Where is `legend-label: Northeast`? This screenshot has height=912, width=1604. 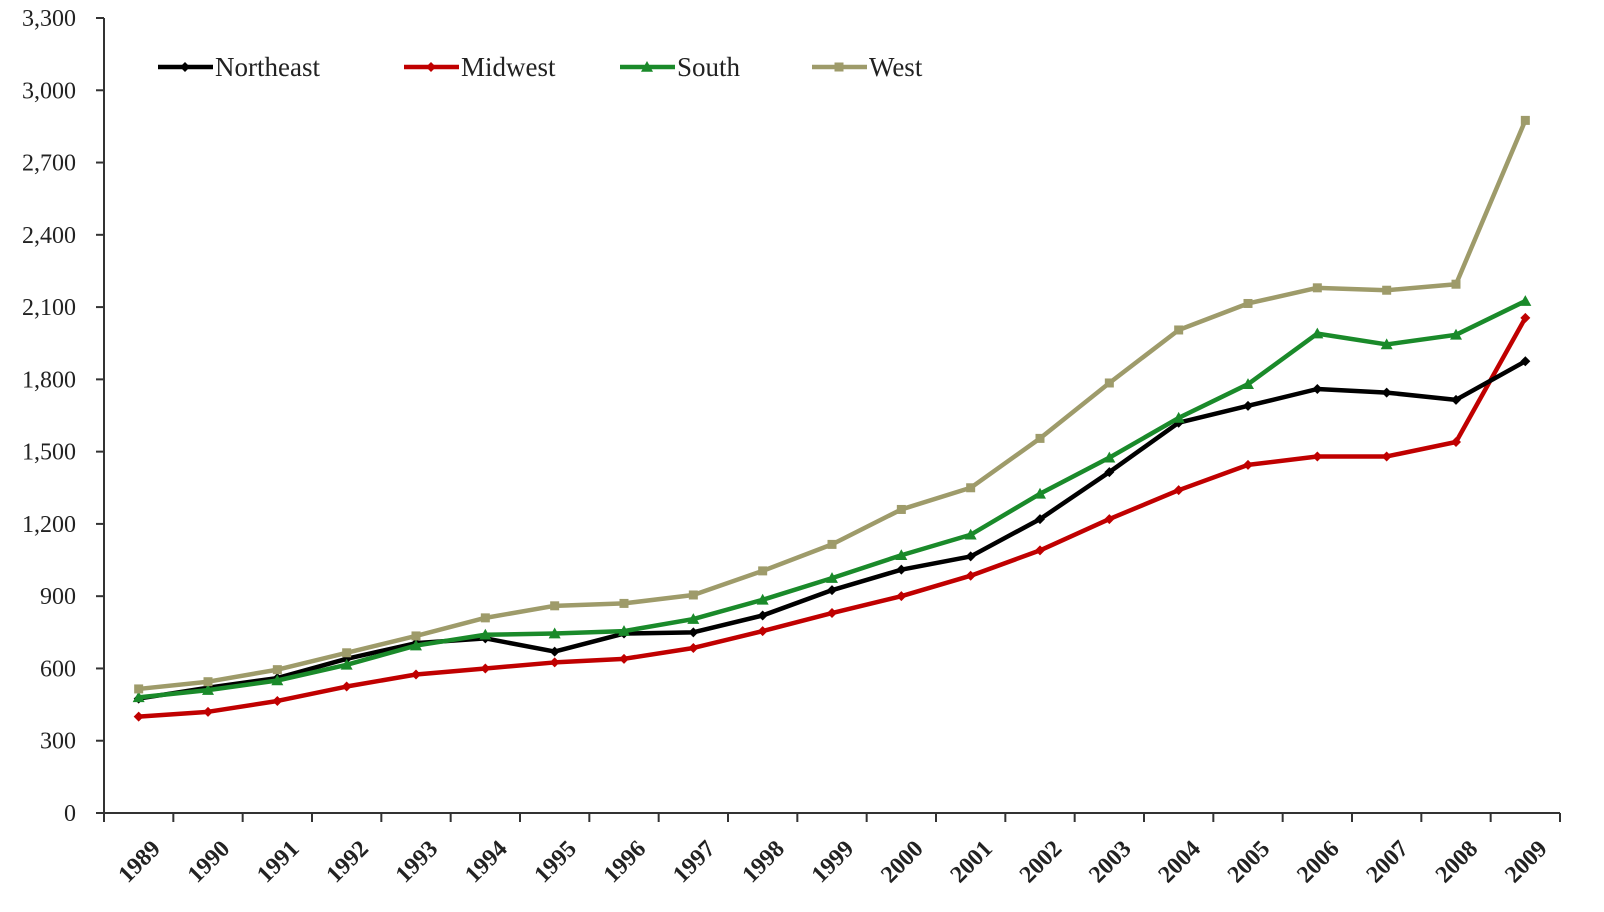
legend-label: Northeast is located at coordinates (267, 67).